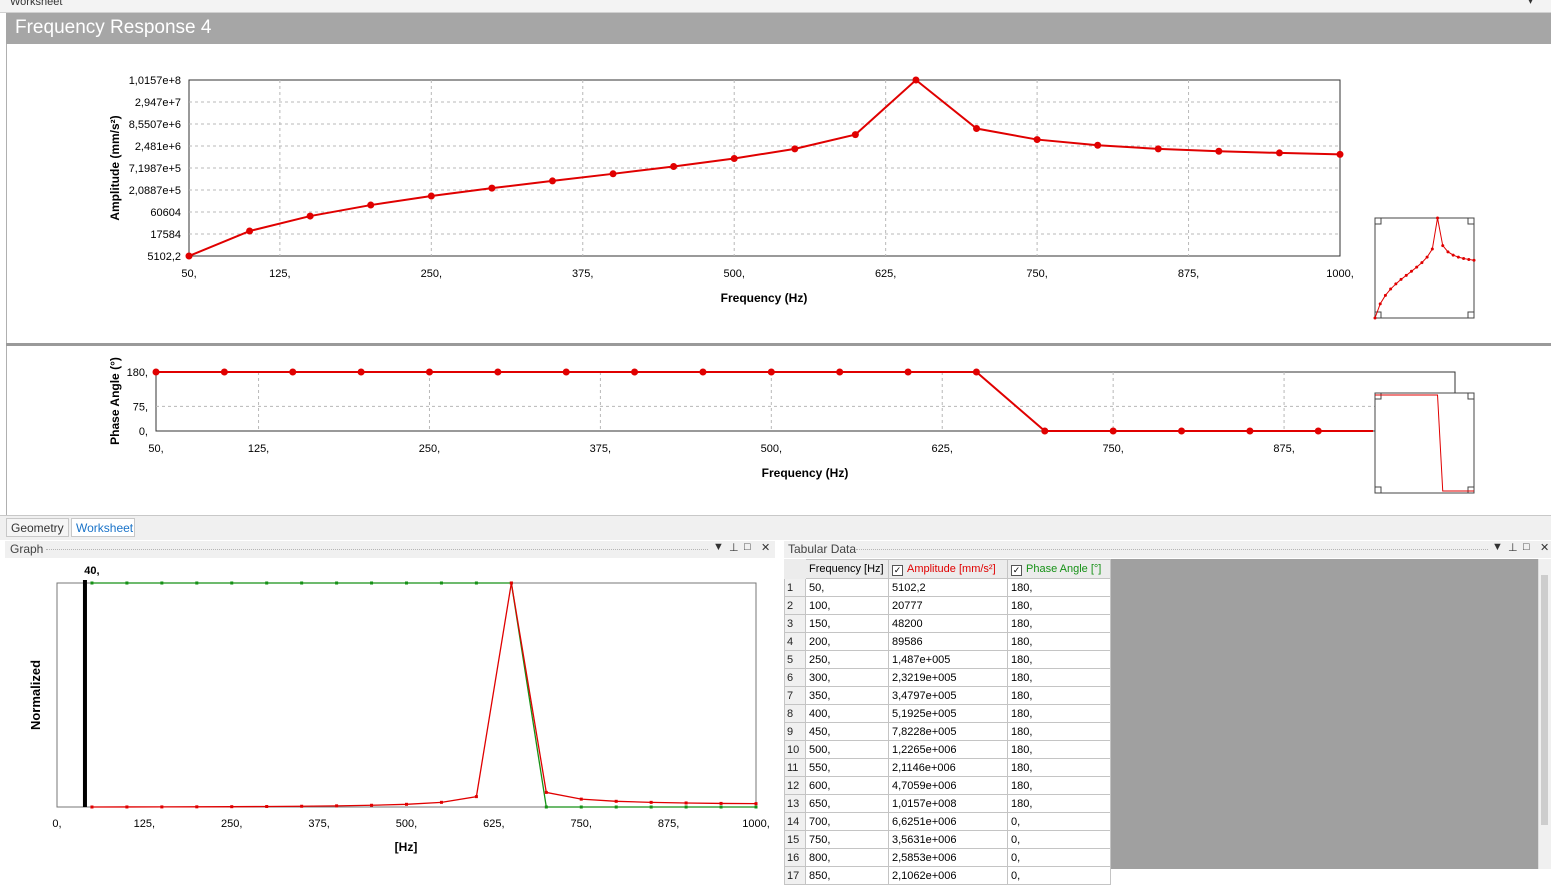 This screenshot has width=1551, height=885. I want to click on amplitude-checkbox: ✓, so click(897, 570).